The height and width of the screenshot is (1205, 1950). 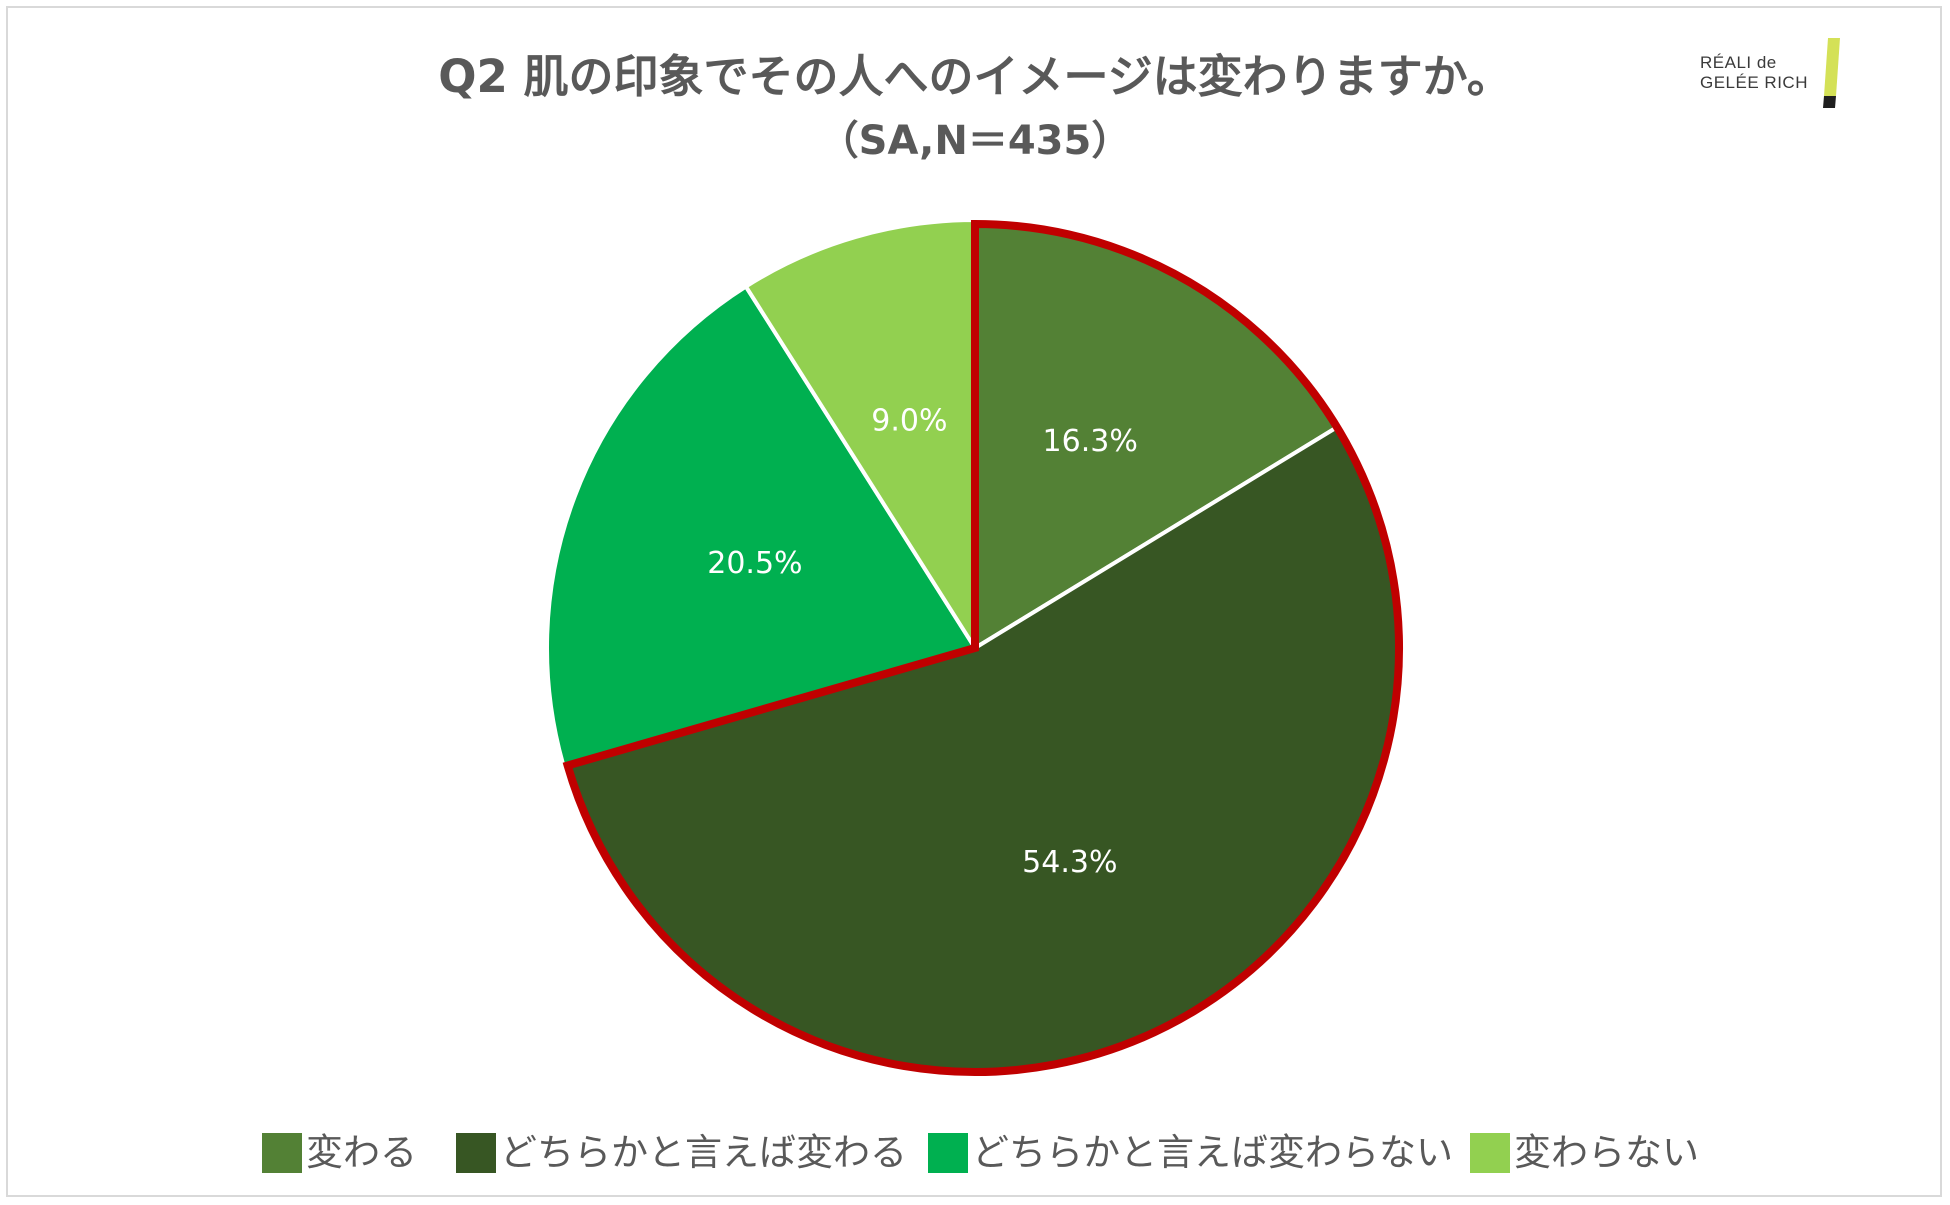 I want to click on legend-label: どちらかと言えば変わらない, so click(x=1212, y=1152).